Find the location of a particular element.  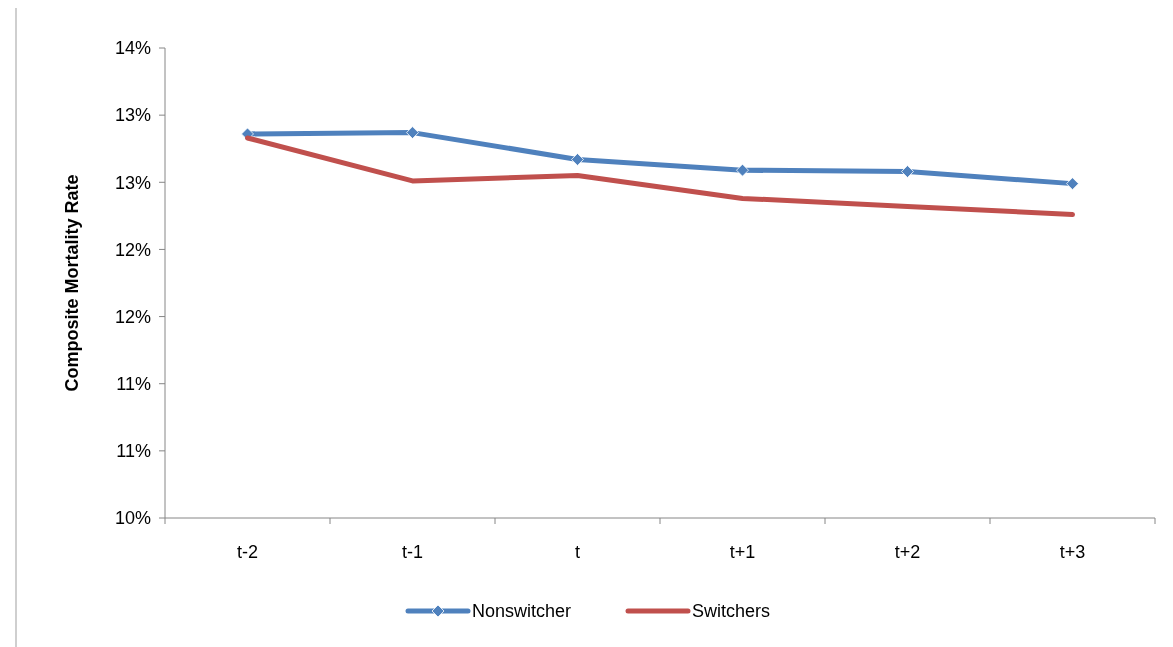

x-tick-label: t+2 is located at coordinates (907, 552).